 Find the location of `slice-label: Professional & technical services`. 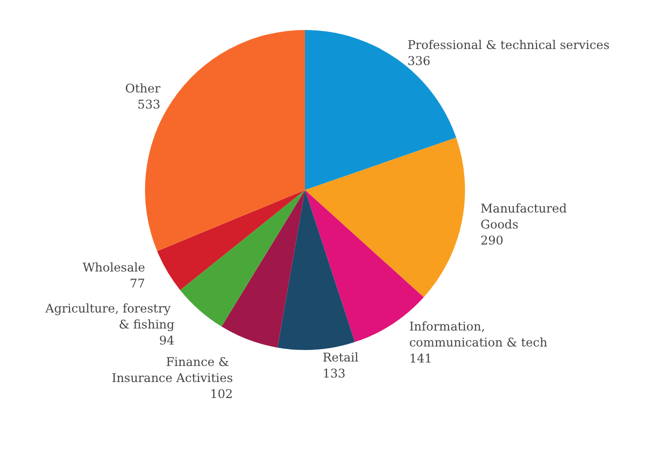

slice-label: Professional & technical services is located at coordinates (508, 45).